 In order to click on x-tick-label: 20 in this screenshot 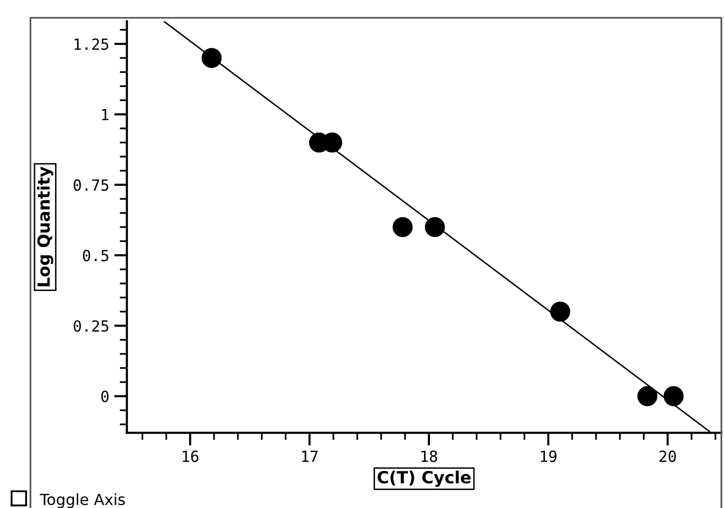, I will do `click(668, 456)`.